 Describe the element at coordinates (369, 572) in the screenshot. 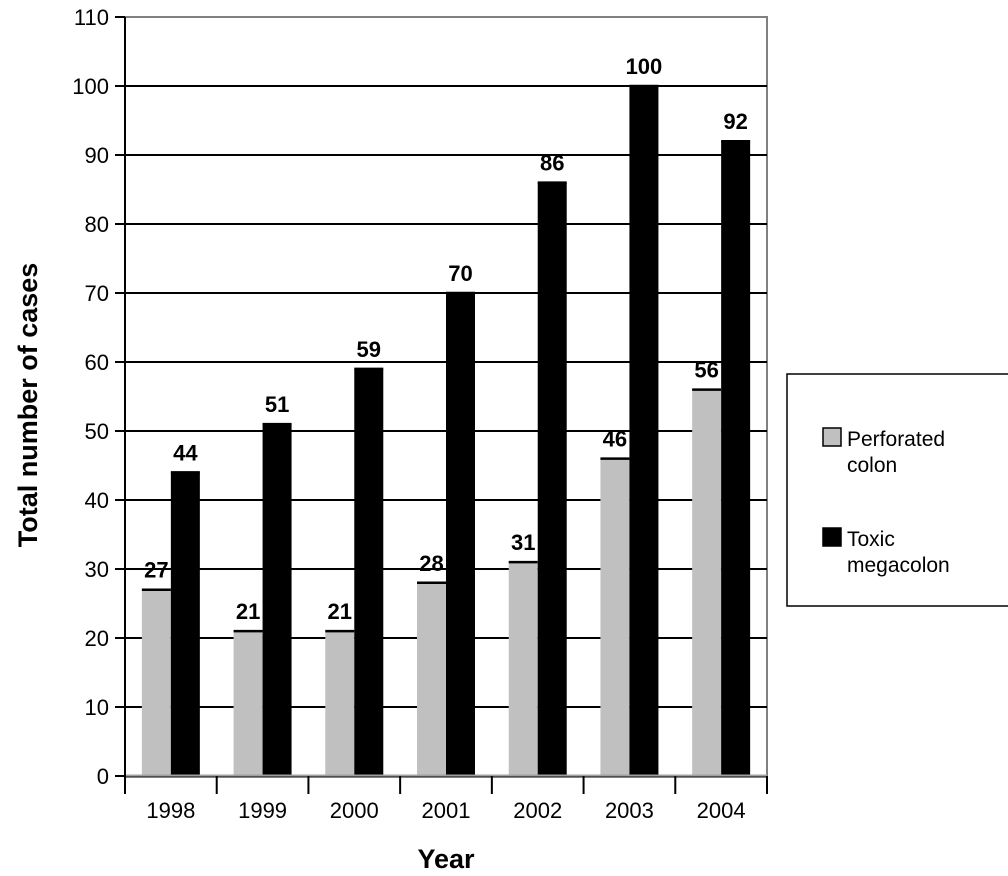

I see `bar-toxic-megacolon-2000` at that location.